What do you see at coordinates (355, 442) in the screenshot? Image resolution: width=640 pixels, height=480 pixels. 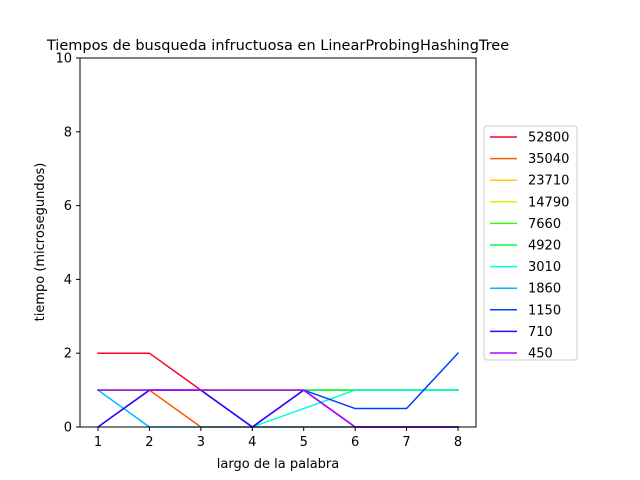 I see `x-tick-label: 6` at bounding box center [355, 442].